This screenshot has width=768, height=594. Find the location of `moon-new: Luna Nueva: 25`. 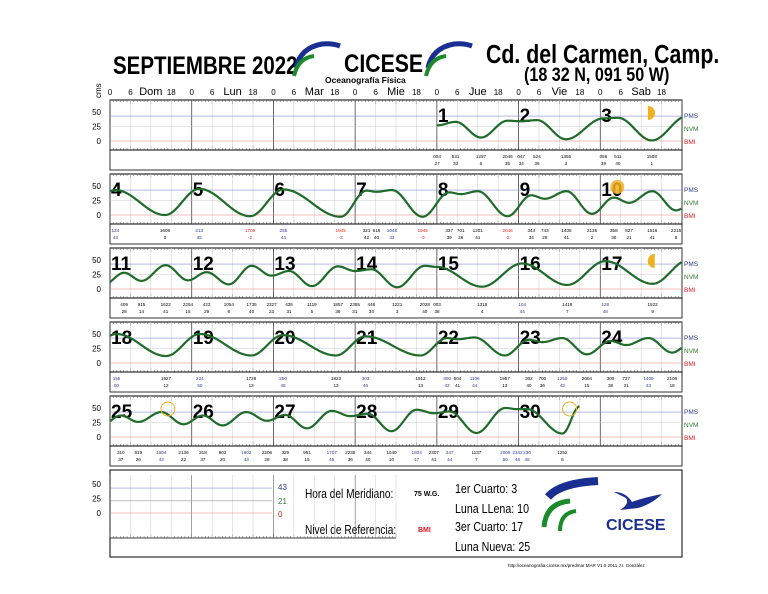

moon-new: Luna Nueva: 25 is located at coordinates (493, 546).